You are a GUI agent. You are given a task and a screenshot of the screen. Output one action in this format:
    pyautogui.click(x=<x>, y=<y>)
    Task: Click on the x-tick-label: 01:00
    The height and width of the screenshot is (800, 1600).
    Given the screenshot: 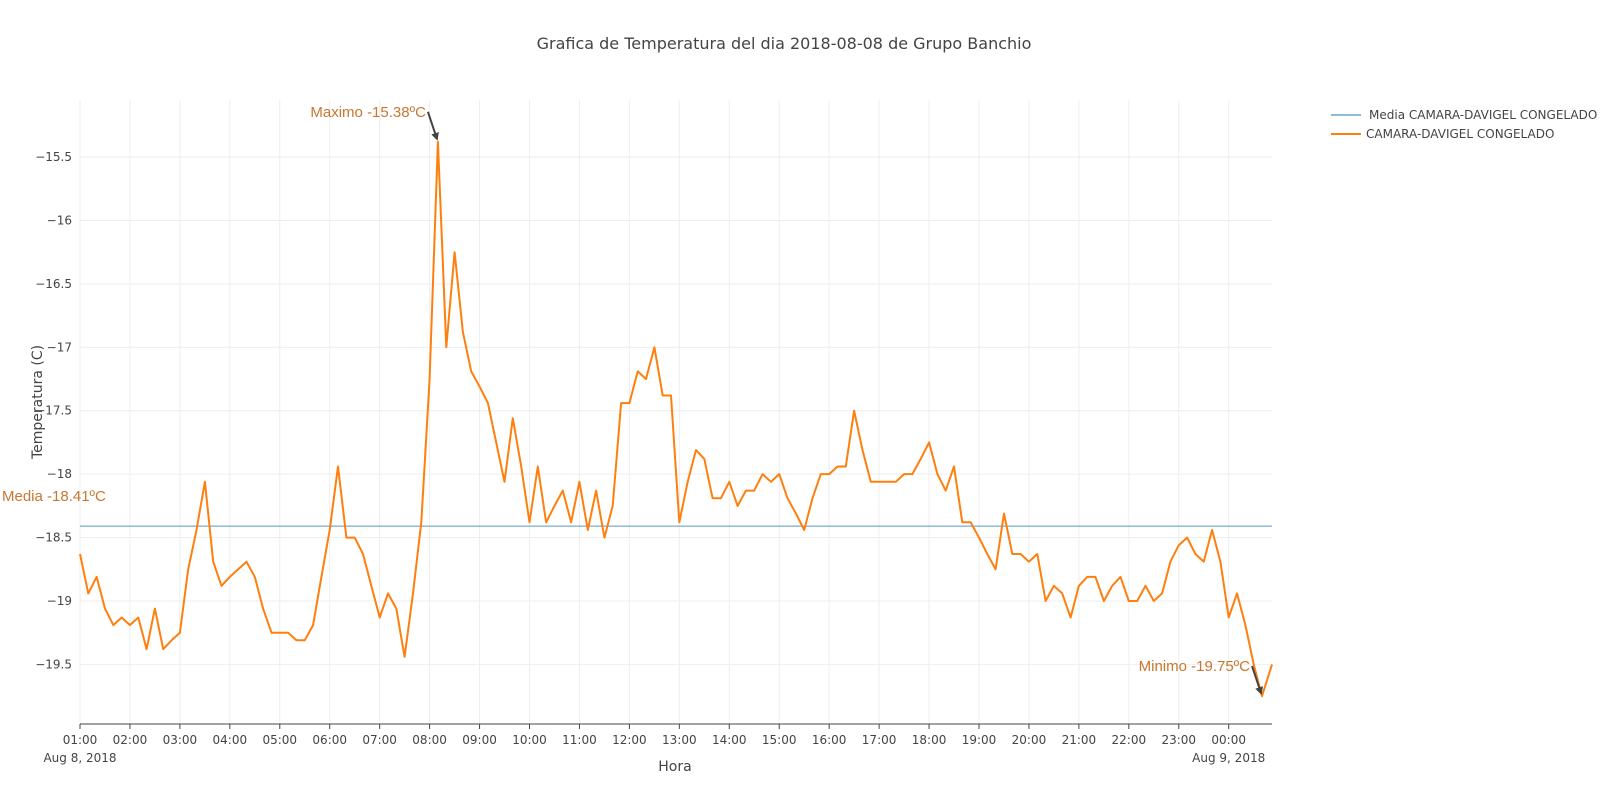 What is the action you would take?
    pyautogui.click(x=80, y=740)
    